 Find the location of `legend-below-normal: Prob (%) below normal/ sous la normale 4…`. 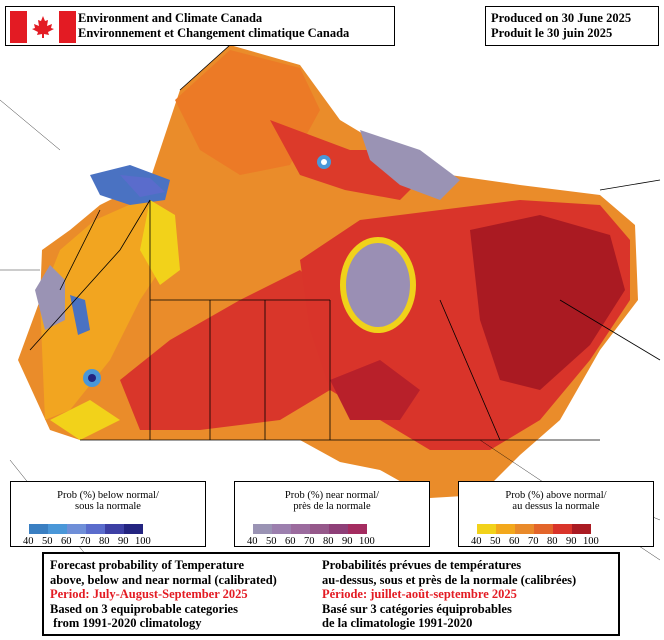

legend-below-normal: Prob (%) below normal/ sous la normale 4… is located at coordinates (108, 514).